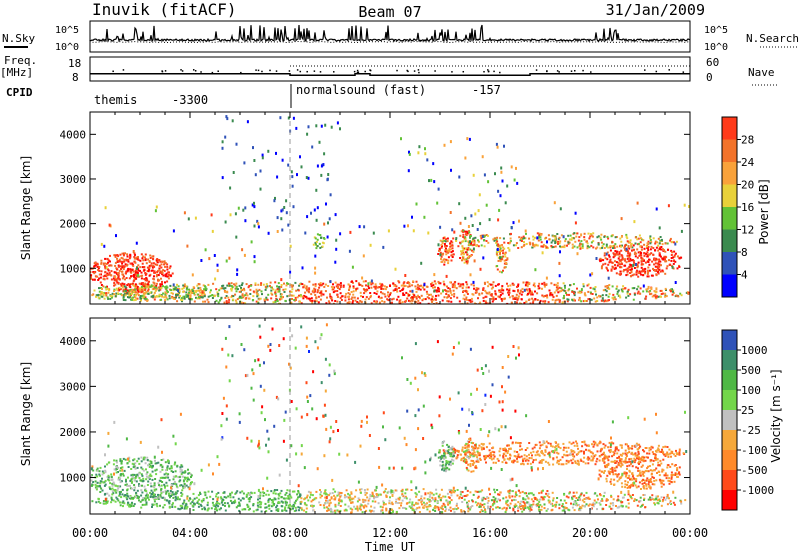  I want to click on power-colorbar-tick-label: 28, so click(747, 140).